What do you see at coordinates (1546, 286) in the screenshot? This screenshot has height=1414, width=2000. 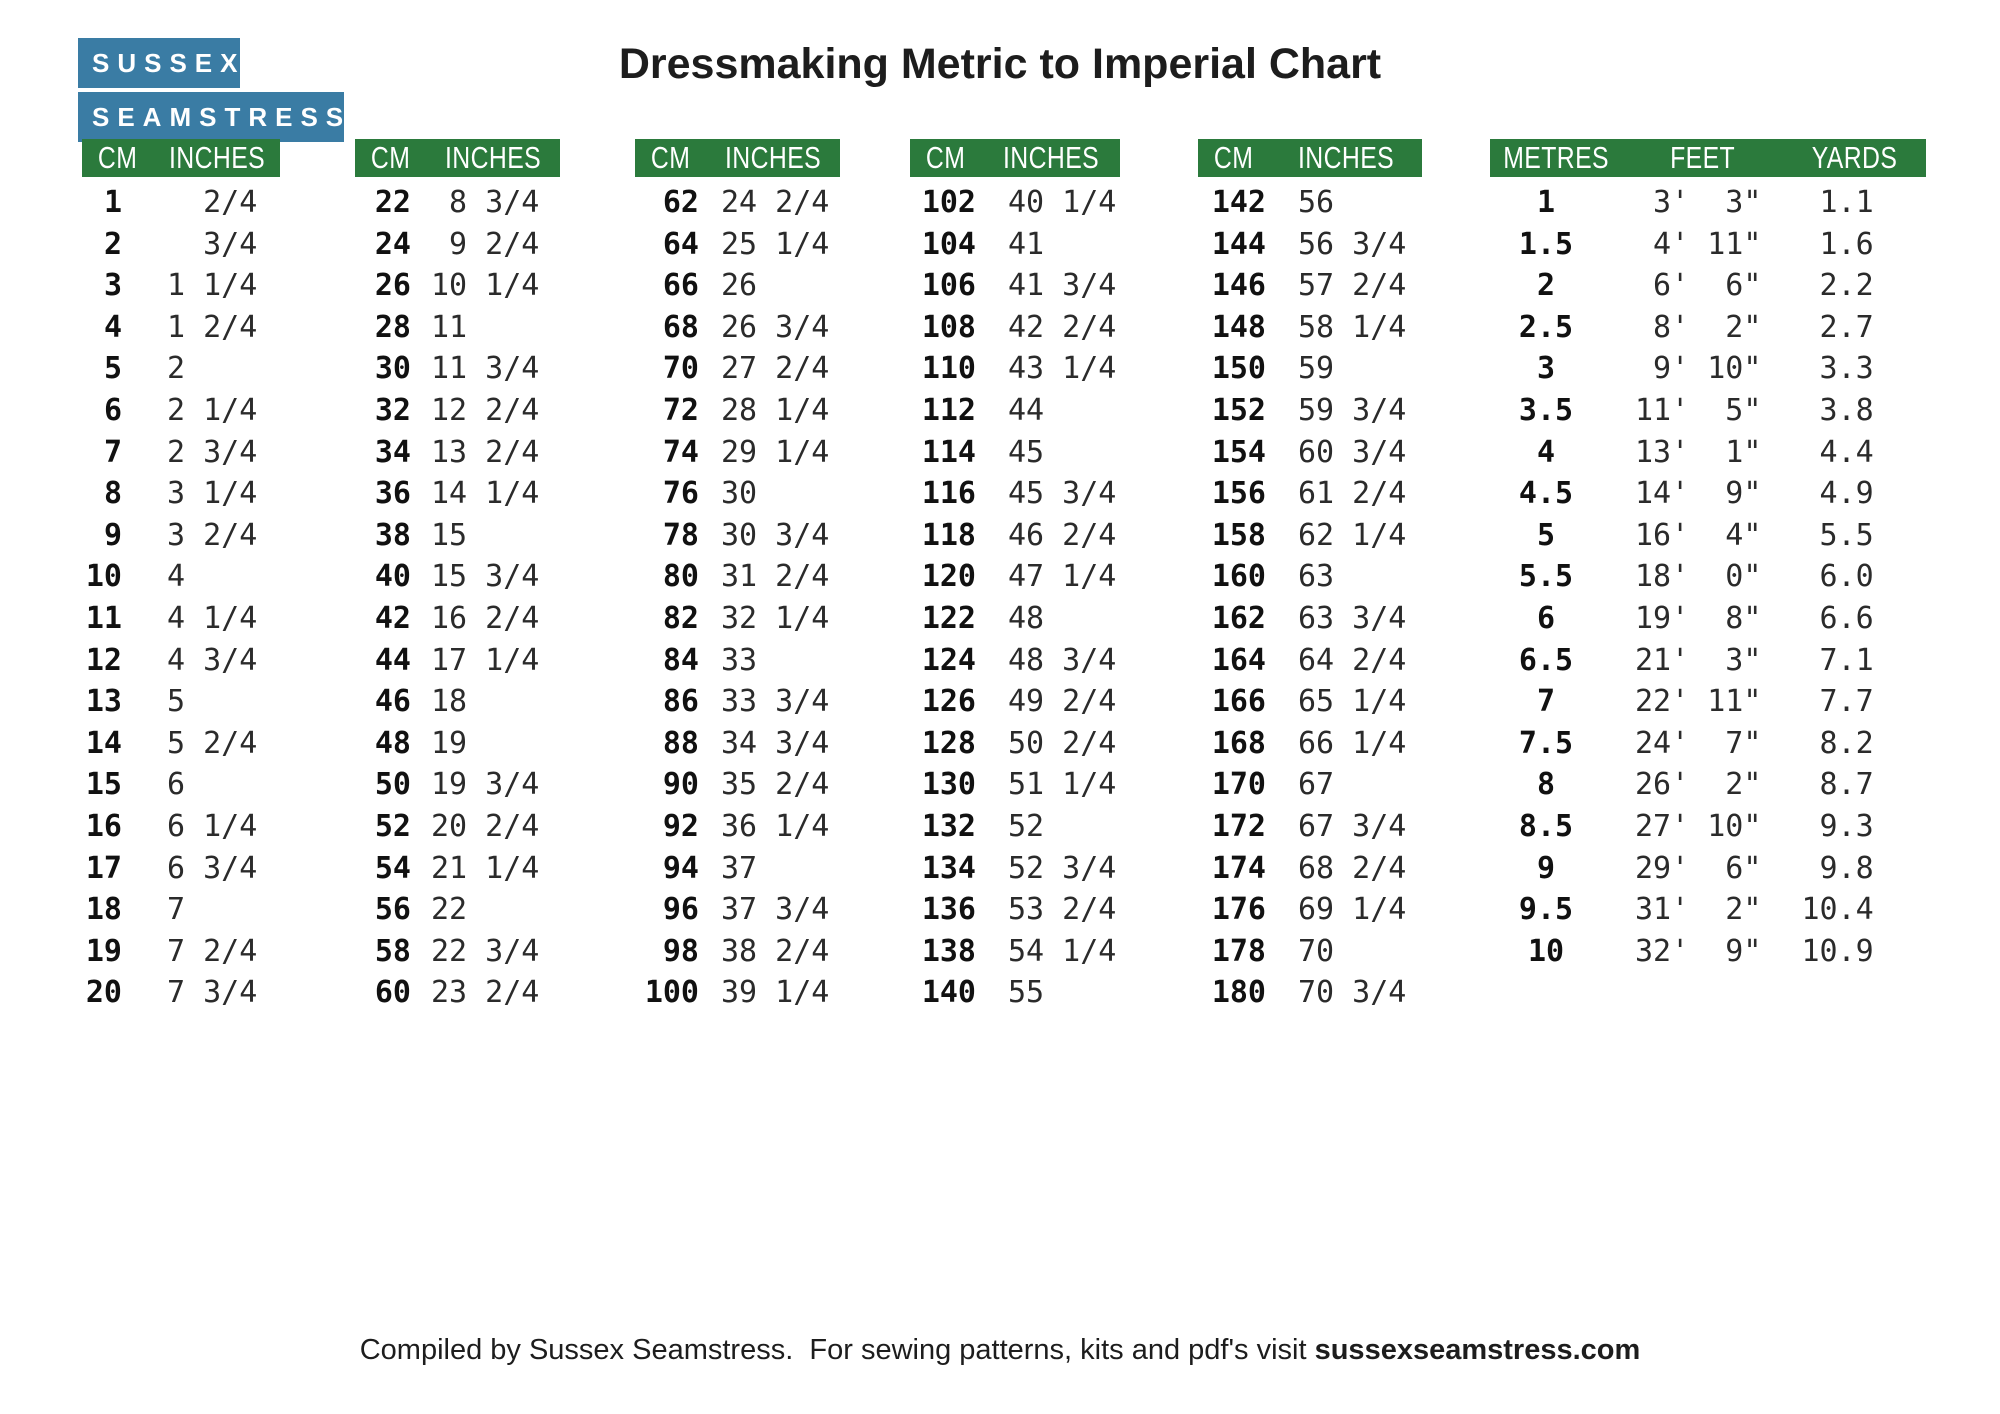 I see `metres-value: 2` at bounding box center [1546, 286].